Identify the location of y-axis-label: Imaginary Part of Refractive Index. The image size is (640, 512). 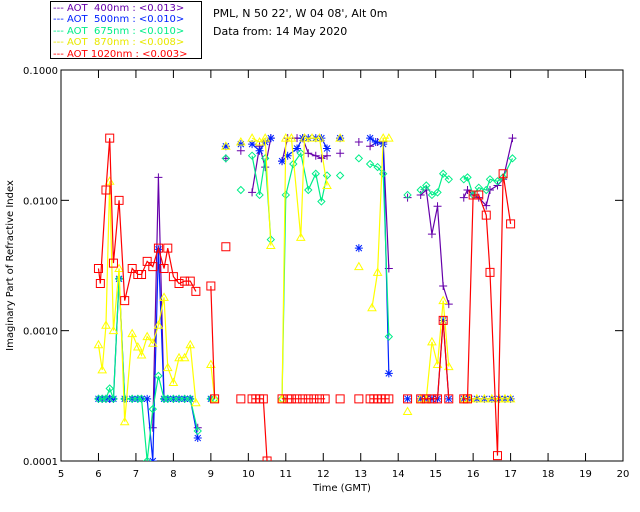
(10, 265).